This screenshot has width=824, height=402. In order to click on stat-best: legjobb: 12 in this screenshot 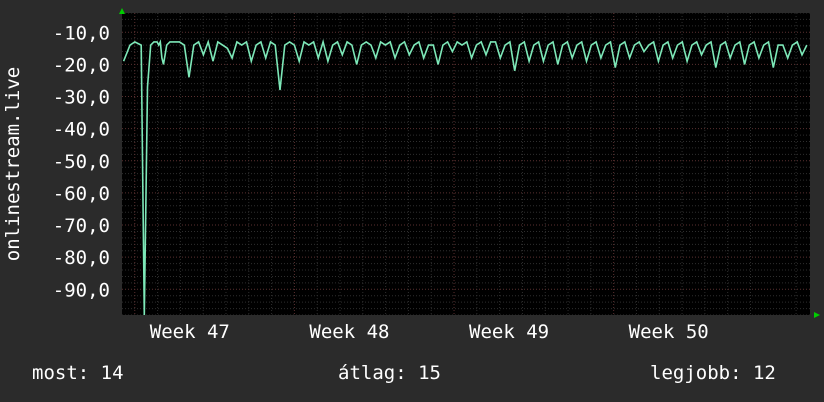, I will do `click(713, 373)`.